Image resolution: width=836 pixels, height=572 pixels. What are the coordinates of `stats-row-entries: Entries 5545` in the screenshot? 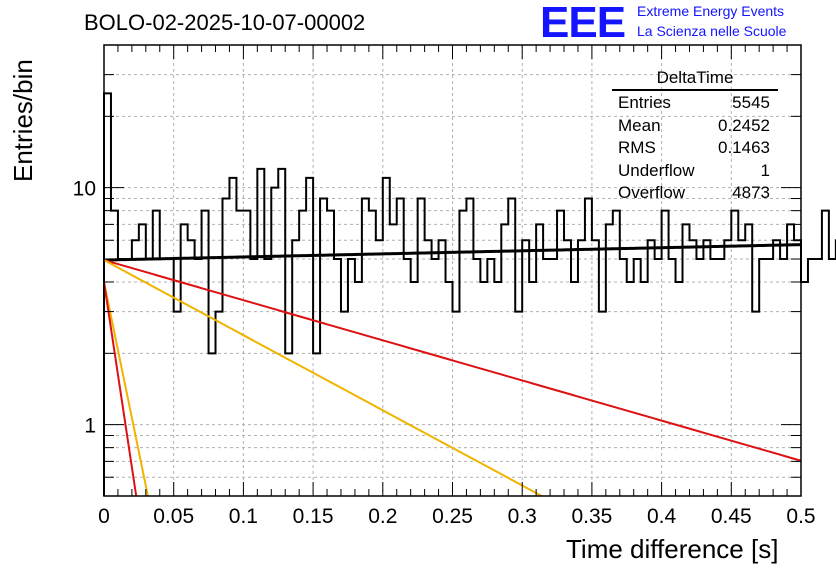 It's located at (695, 103).